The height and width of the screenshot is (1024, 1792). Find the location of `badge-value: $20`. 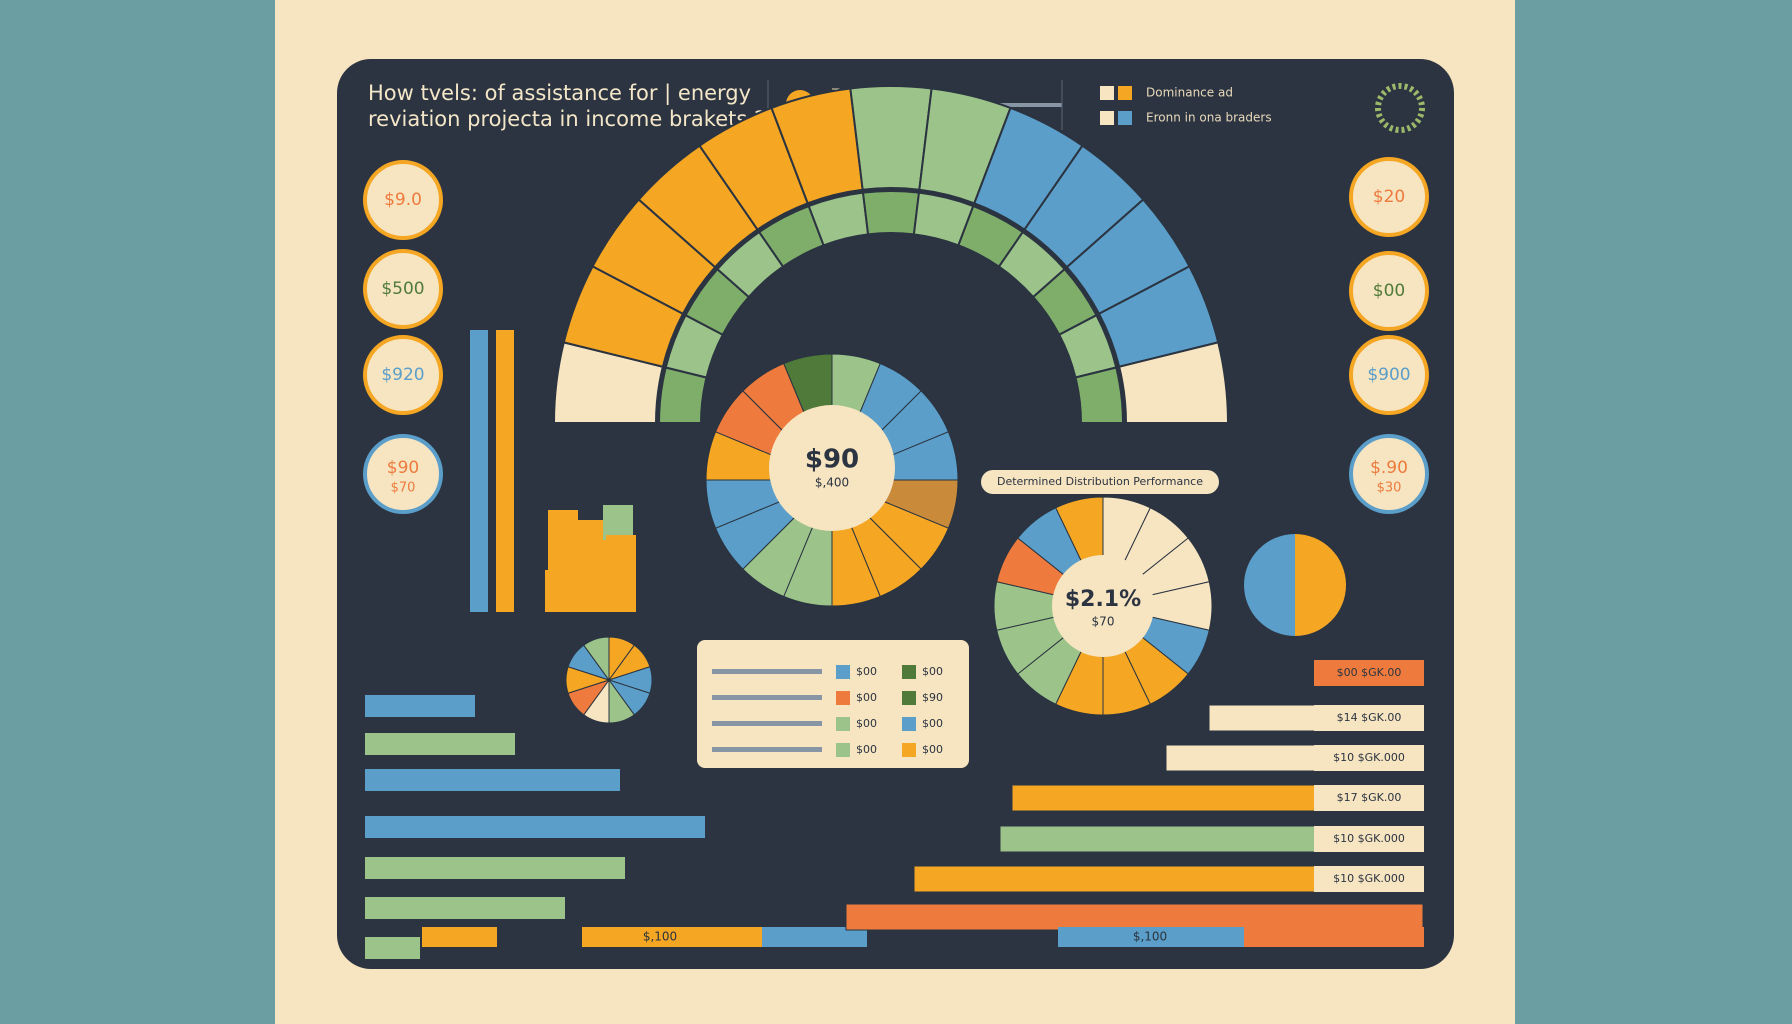

badge-value: $20 is located at coordinates (1389, 197).